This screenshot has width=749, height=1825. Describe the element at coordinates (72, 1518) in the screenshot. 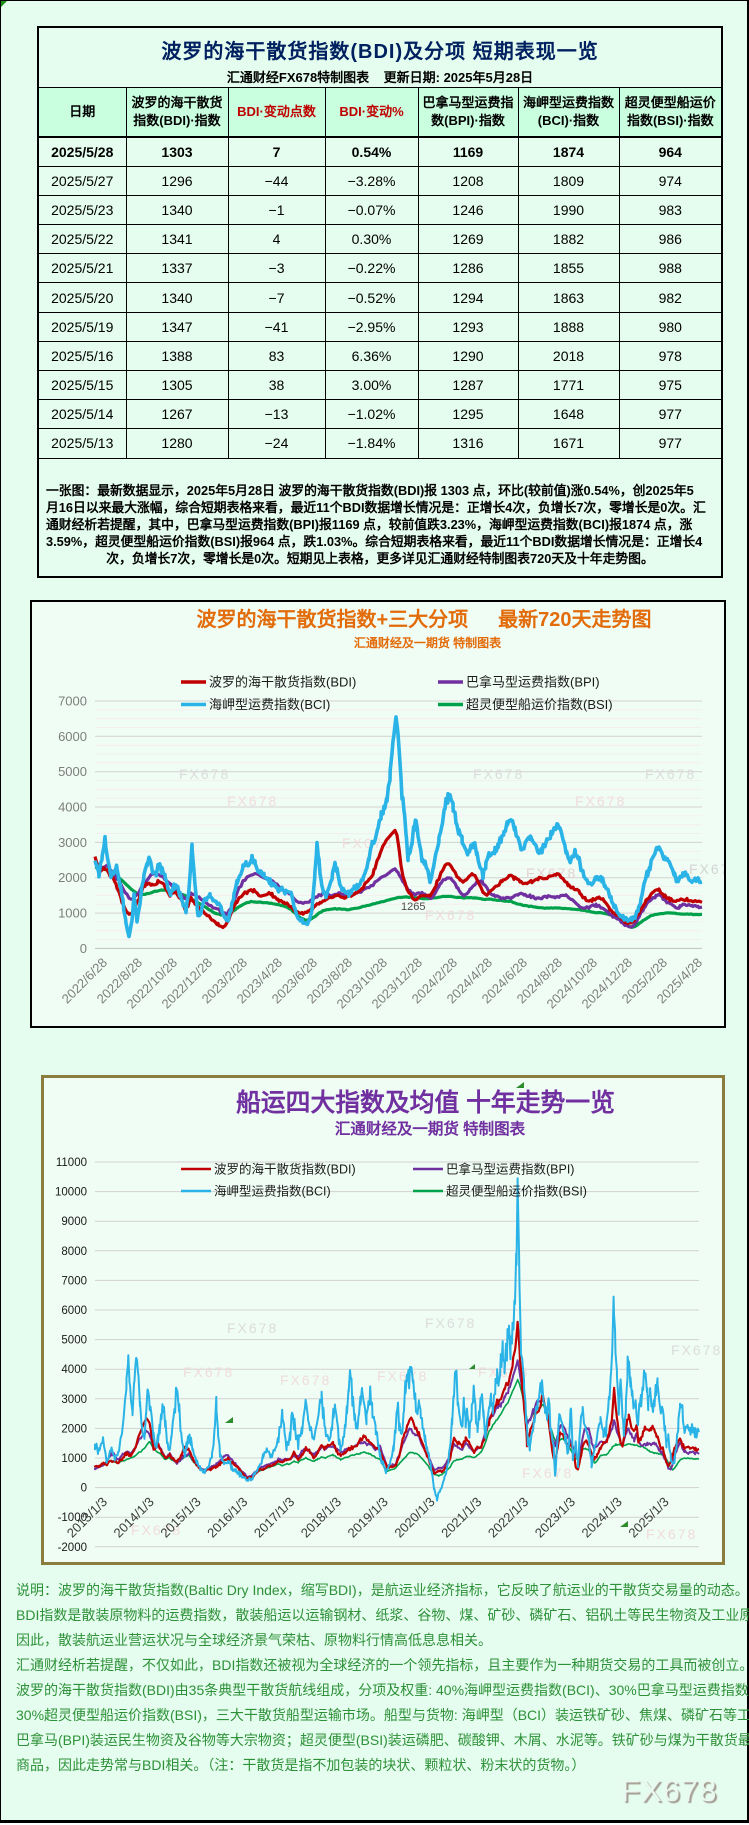

I see `svg-text: -1000` at that location.